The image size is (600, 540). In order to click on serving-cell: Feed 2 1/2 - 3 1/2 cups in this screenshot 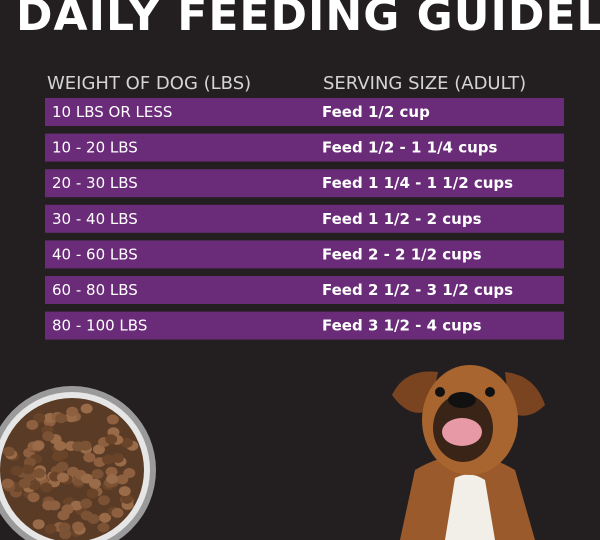, I will do `click(417, 290)`.